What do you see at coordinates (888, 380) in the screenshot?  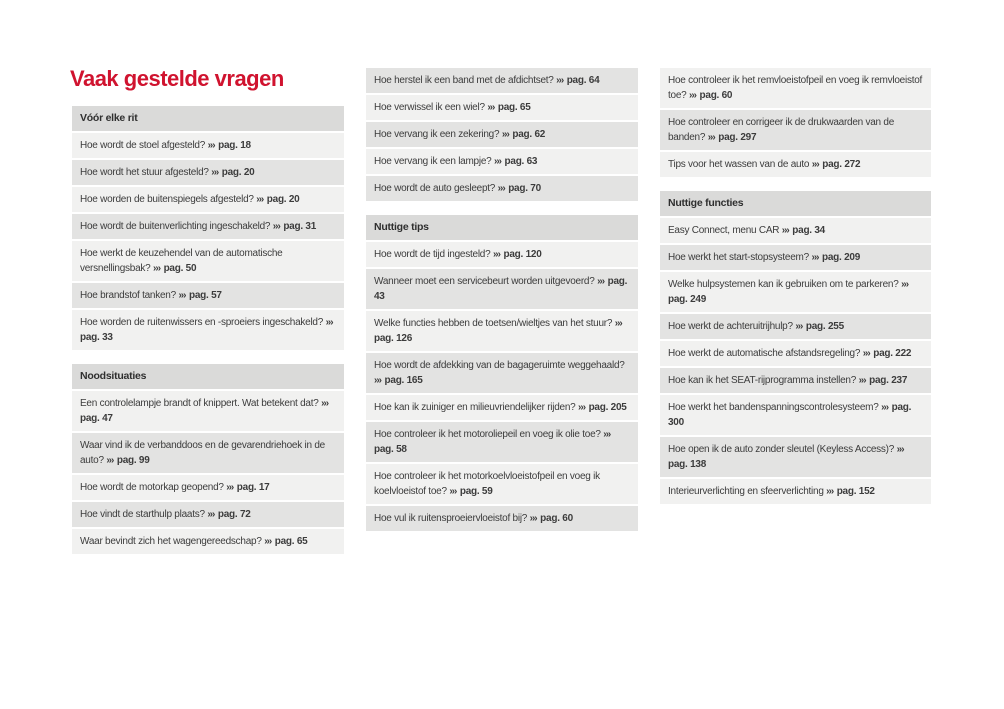 I see `page-number: pag. 237` at bounding box center [888, 380].